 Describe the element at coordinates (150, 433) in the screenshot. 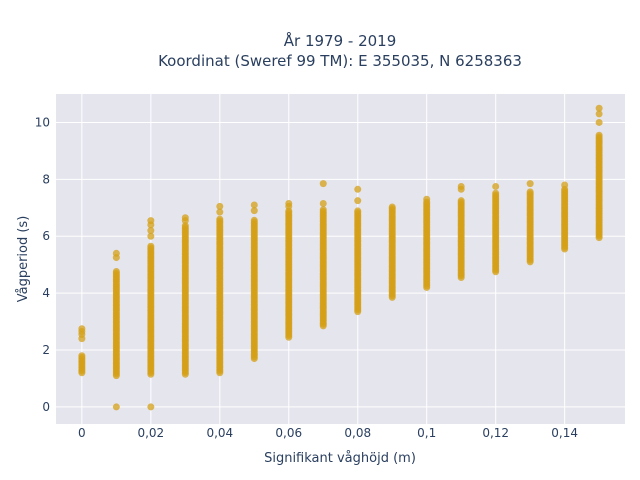

I see `x-tick-label: 0,02` at that location.